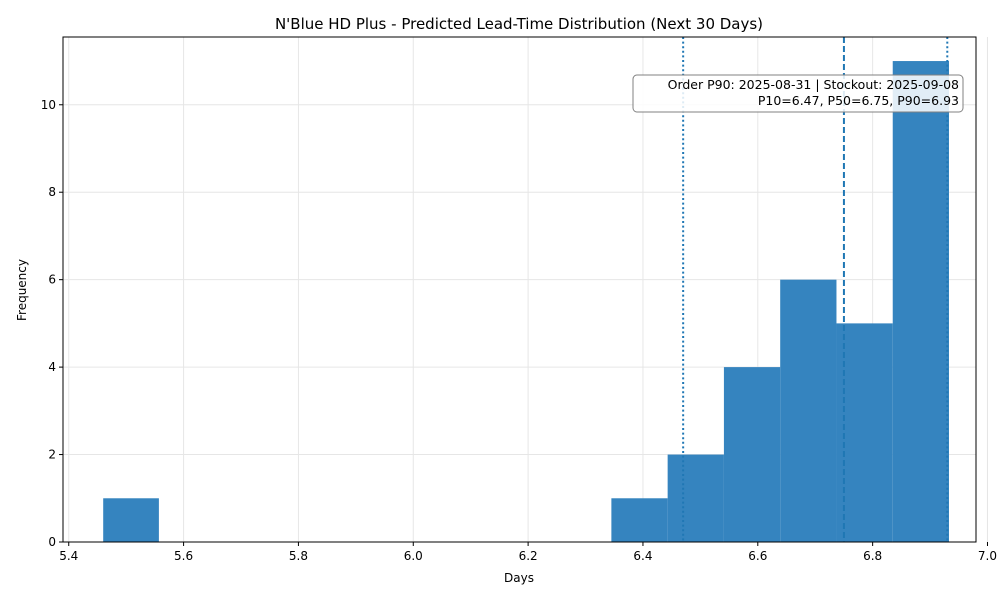 Image resolution: width=1000 pixels, height=600 pixels. What do you see at coordinates (757, 556) in the screenshot?
I see `x-tick-label: 6.6` at bounding box center [757, 556].